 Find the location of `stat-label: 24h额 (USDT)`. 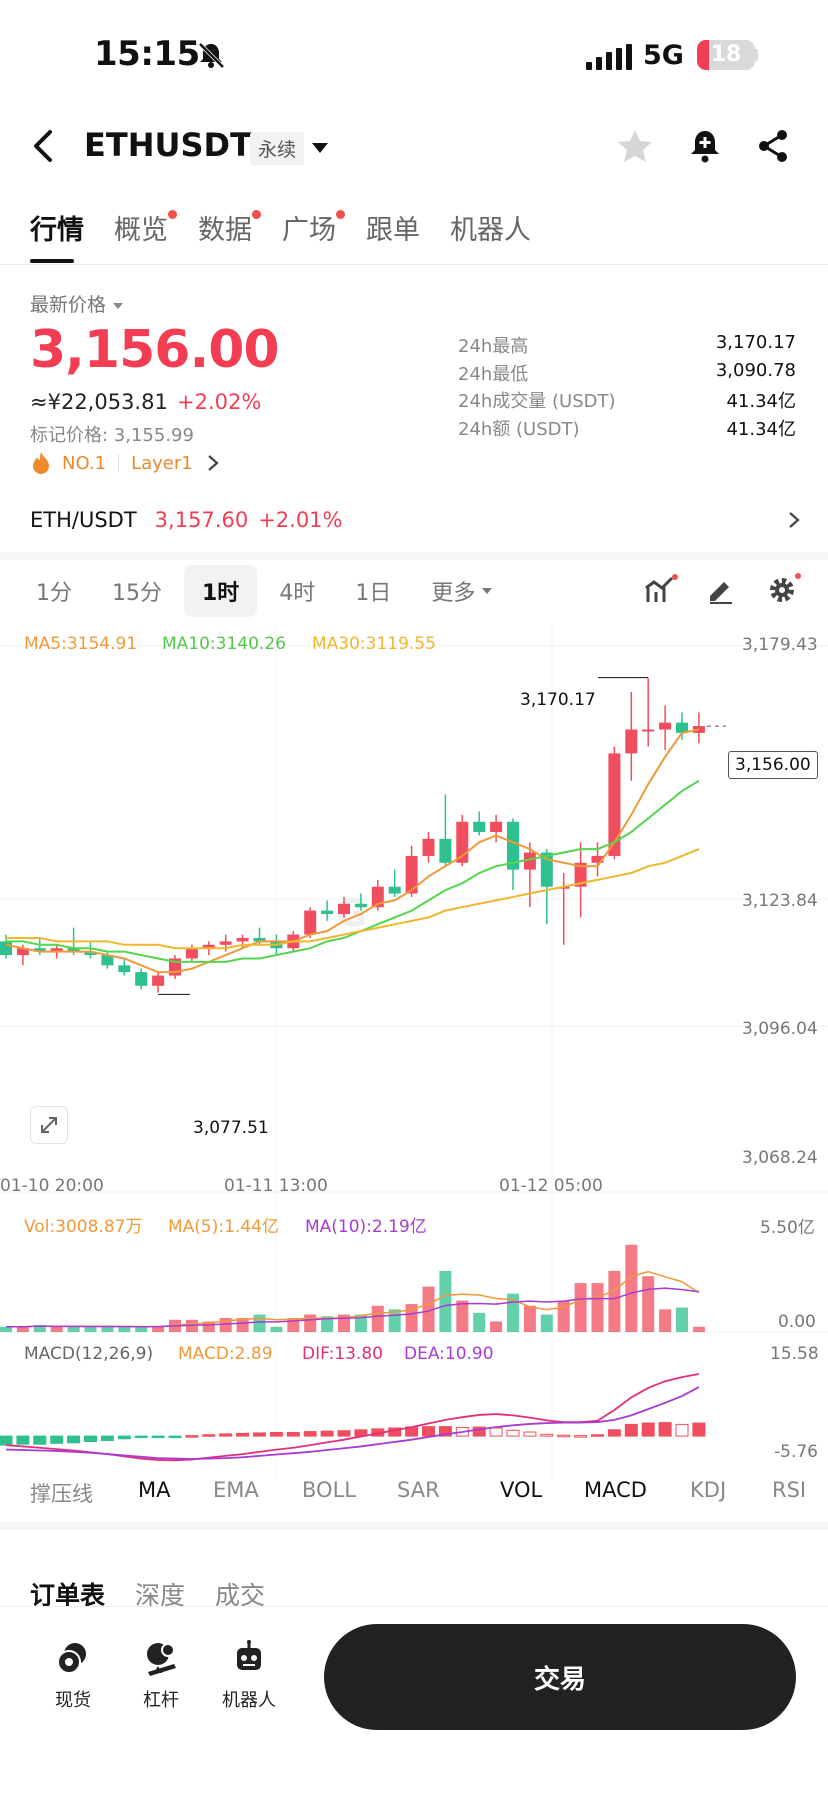

stat-label: 24h额 (USDT) is located at coordinates (519, 429).